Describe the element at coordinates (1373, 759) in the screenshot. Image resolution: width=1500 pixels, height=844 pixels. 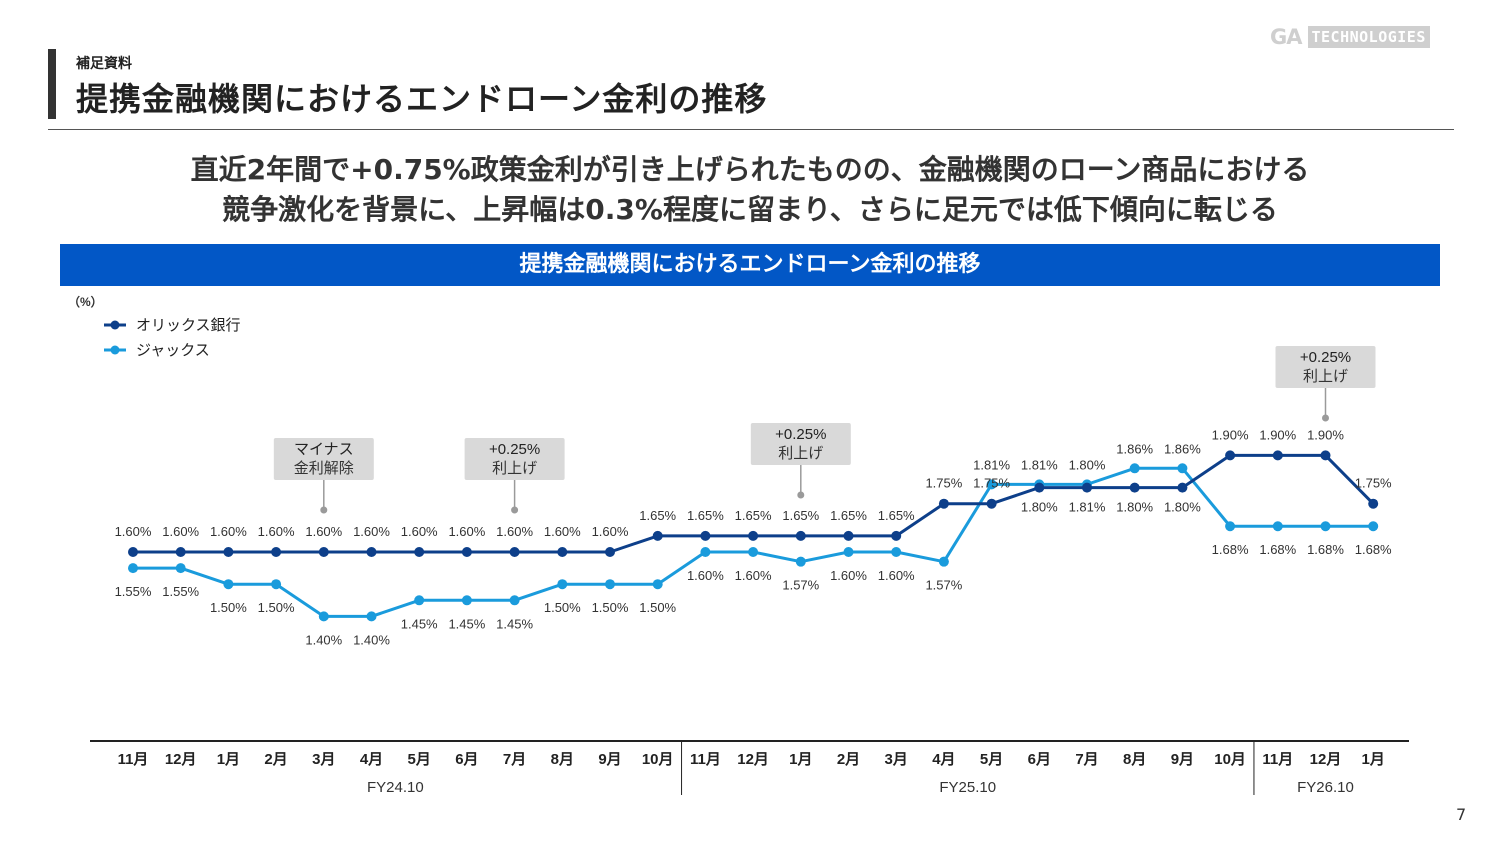
I see `x-tick-label-26: 1月` at that location.